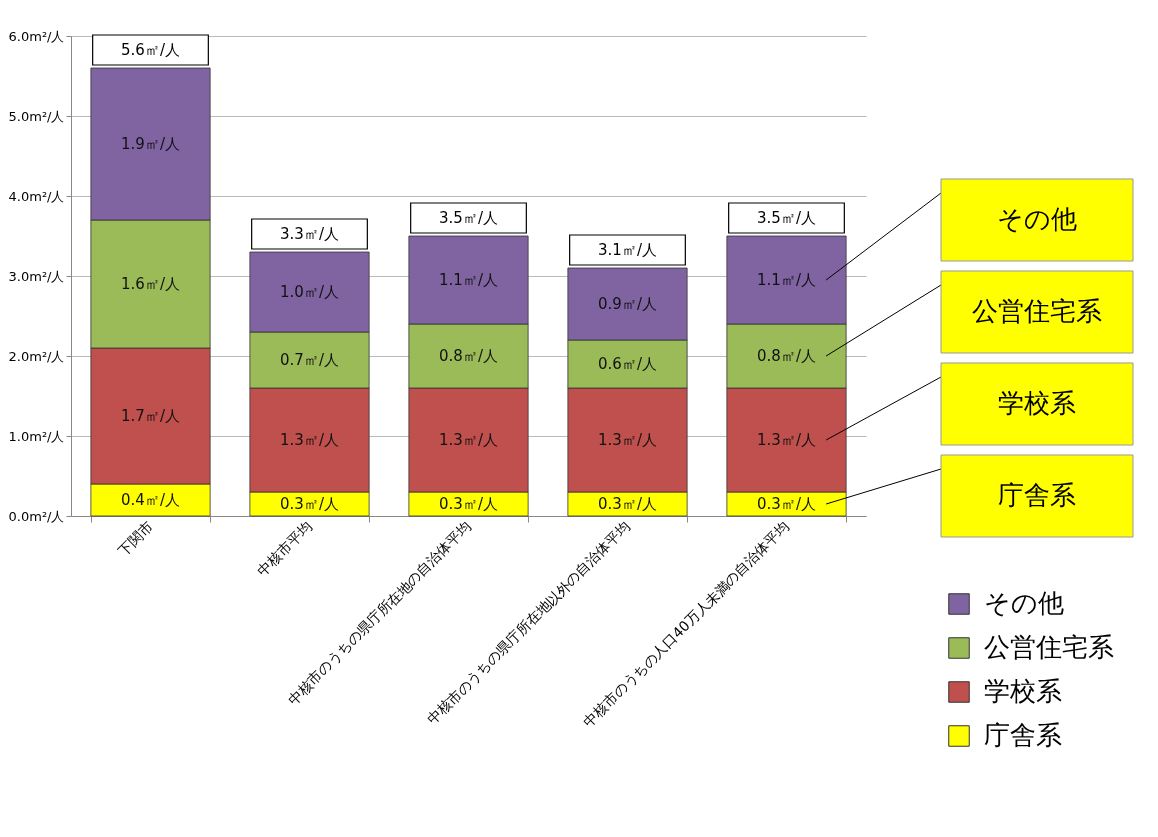 The height and width of the screenshot is (837, 1158). I want to click on text: 庁舎系, so click(1037, 495).